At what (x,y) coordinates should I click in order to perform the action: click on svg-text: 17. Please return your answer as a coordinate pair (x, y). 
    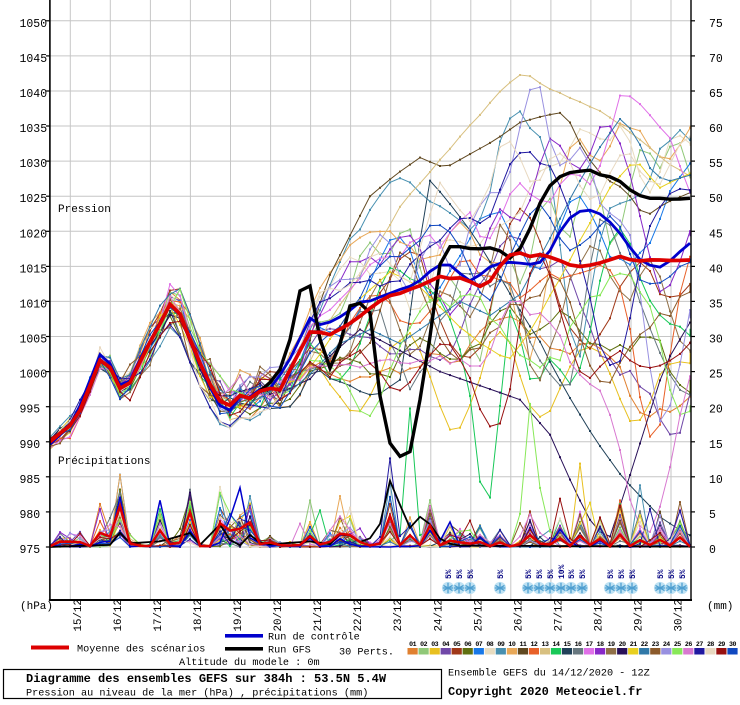
    Looking at the image, I should click on (589, 644).